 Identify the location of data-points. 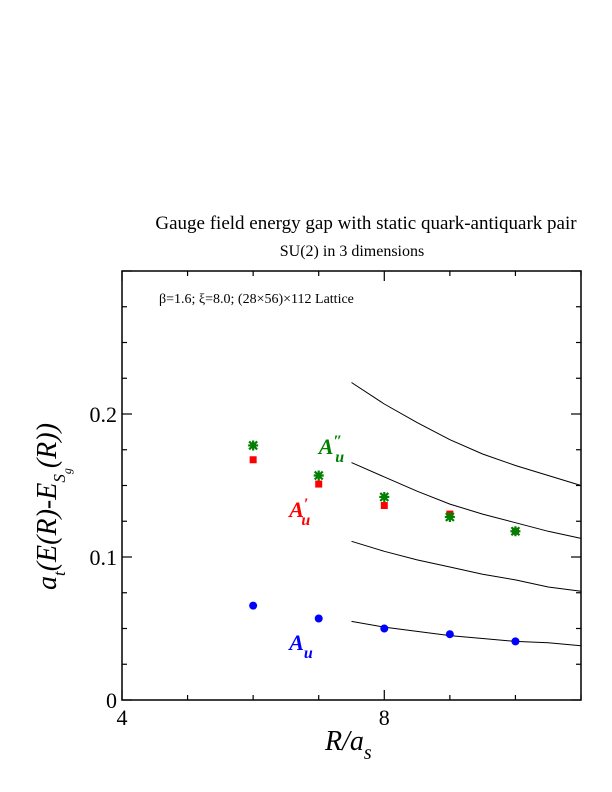
(384, 543).